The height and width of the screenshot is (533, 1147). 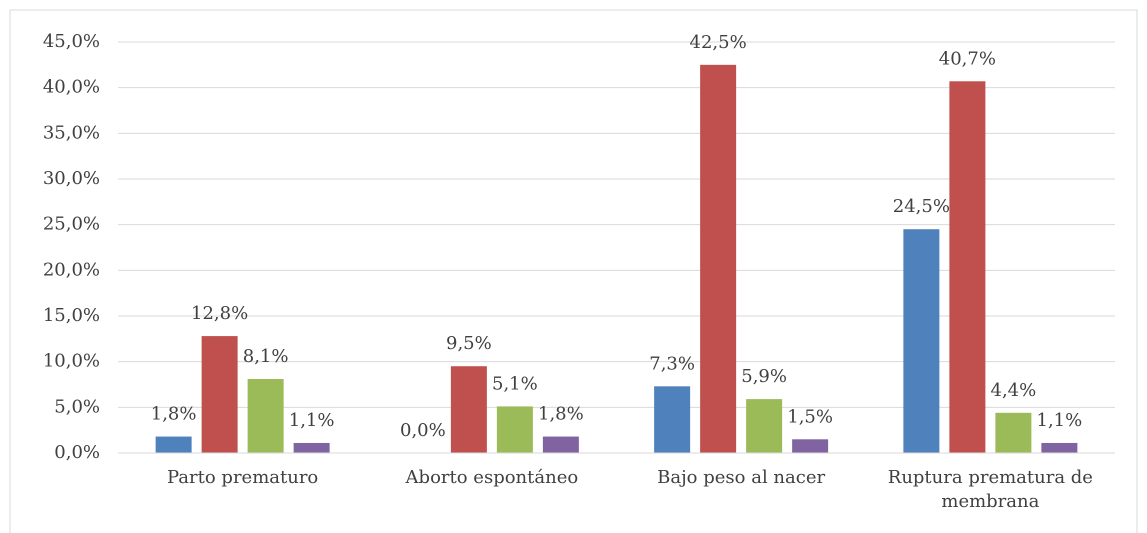 What do you see at coordinates (492, 477) in the screenshot?
I see `x-tick-label: Aborto espontáneo` at bounding box center [492, 477].